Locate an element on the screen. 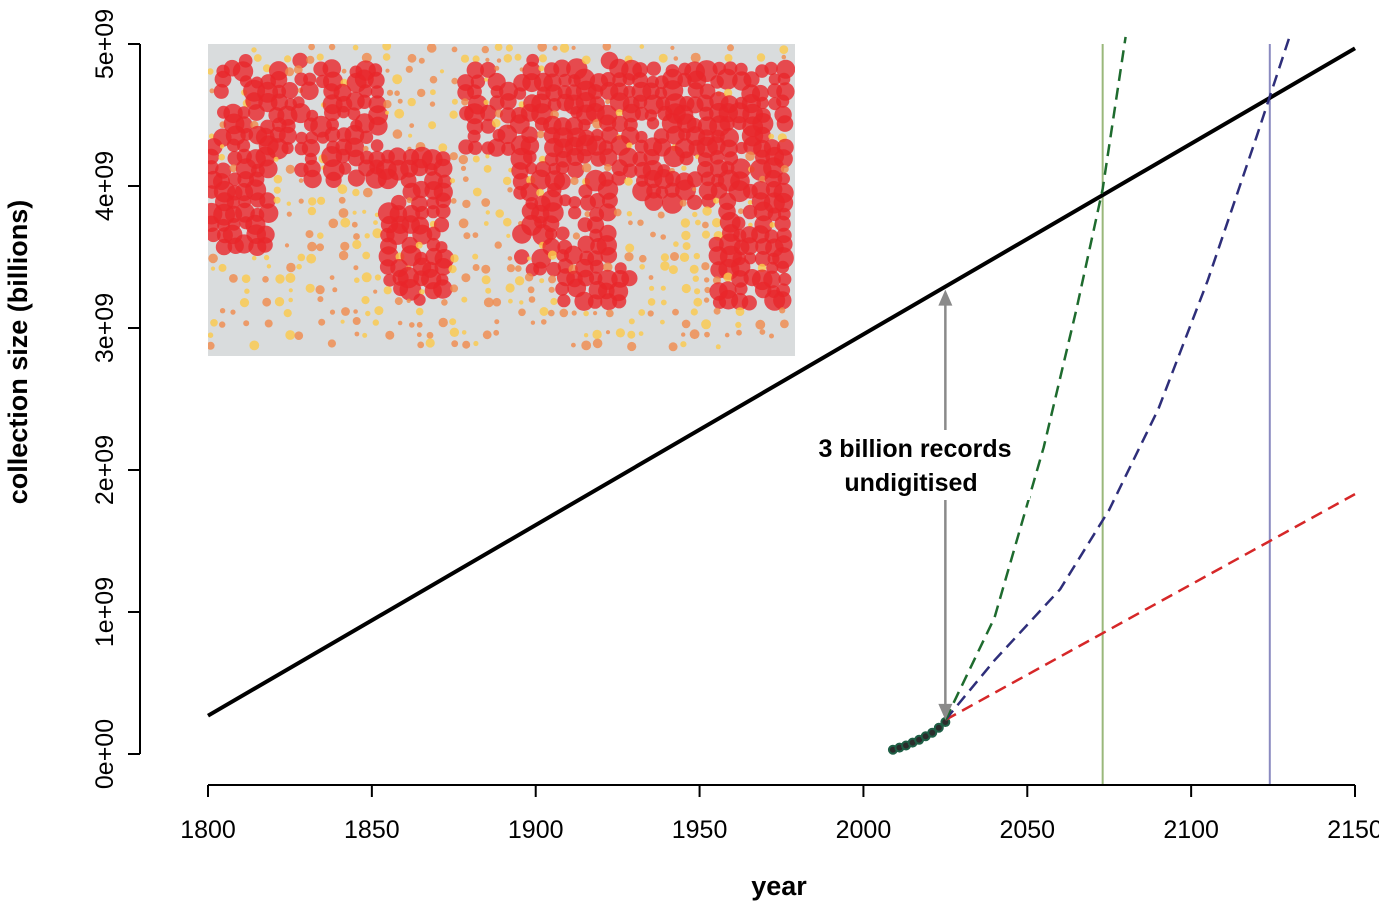  reference-lines is located at coordinates (1186, 414).